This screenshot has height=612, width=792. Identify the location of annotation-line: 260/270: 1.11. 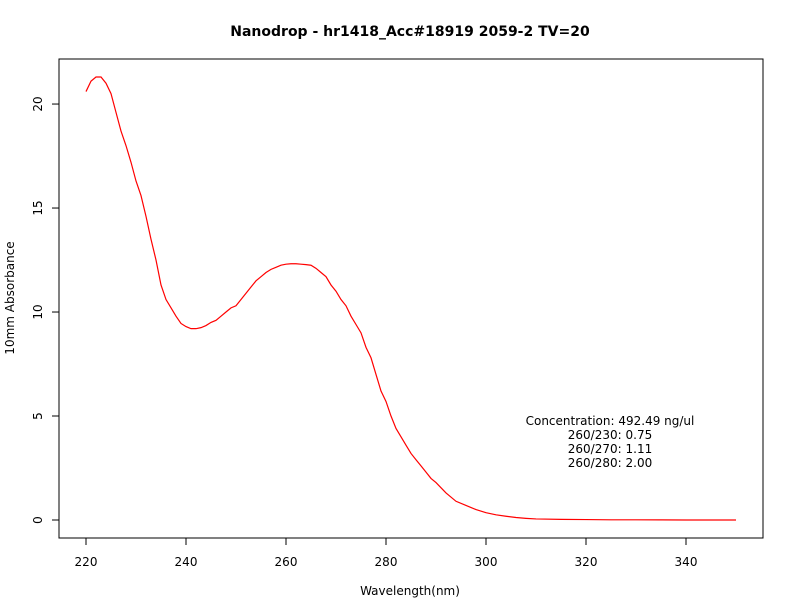
(610, 449).